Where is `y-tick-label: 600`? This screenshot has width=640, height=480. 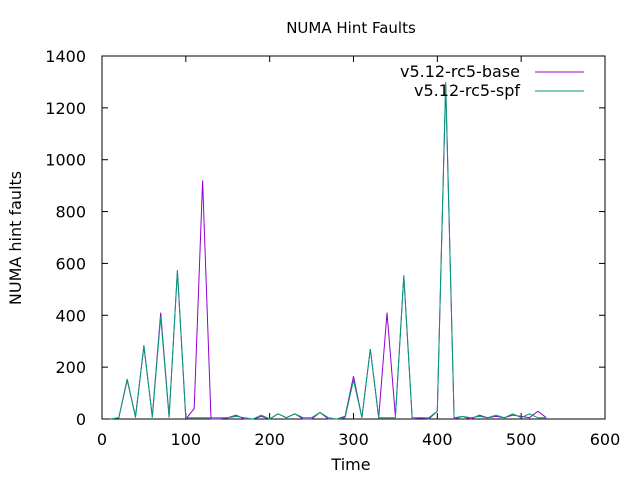 y-tick-label: 600 is located at coordinates (70, 263).